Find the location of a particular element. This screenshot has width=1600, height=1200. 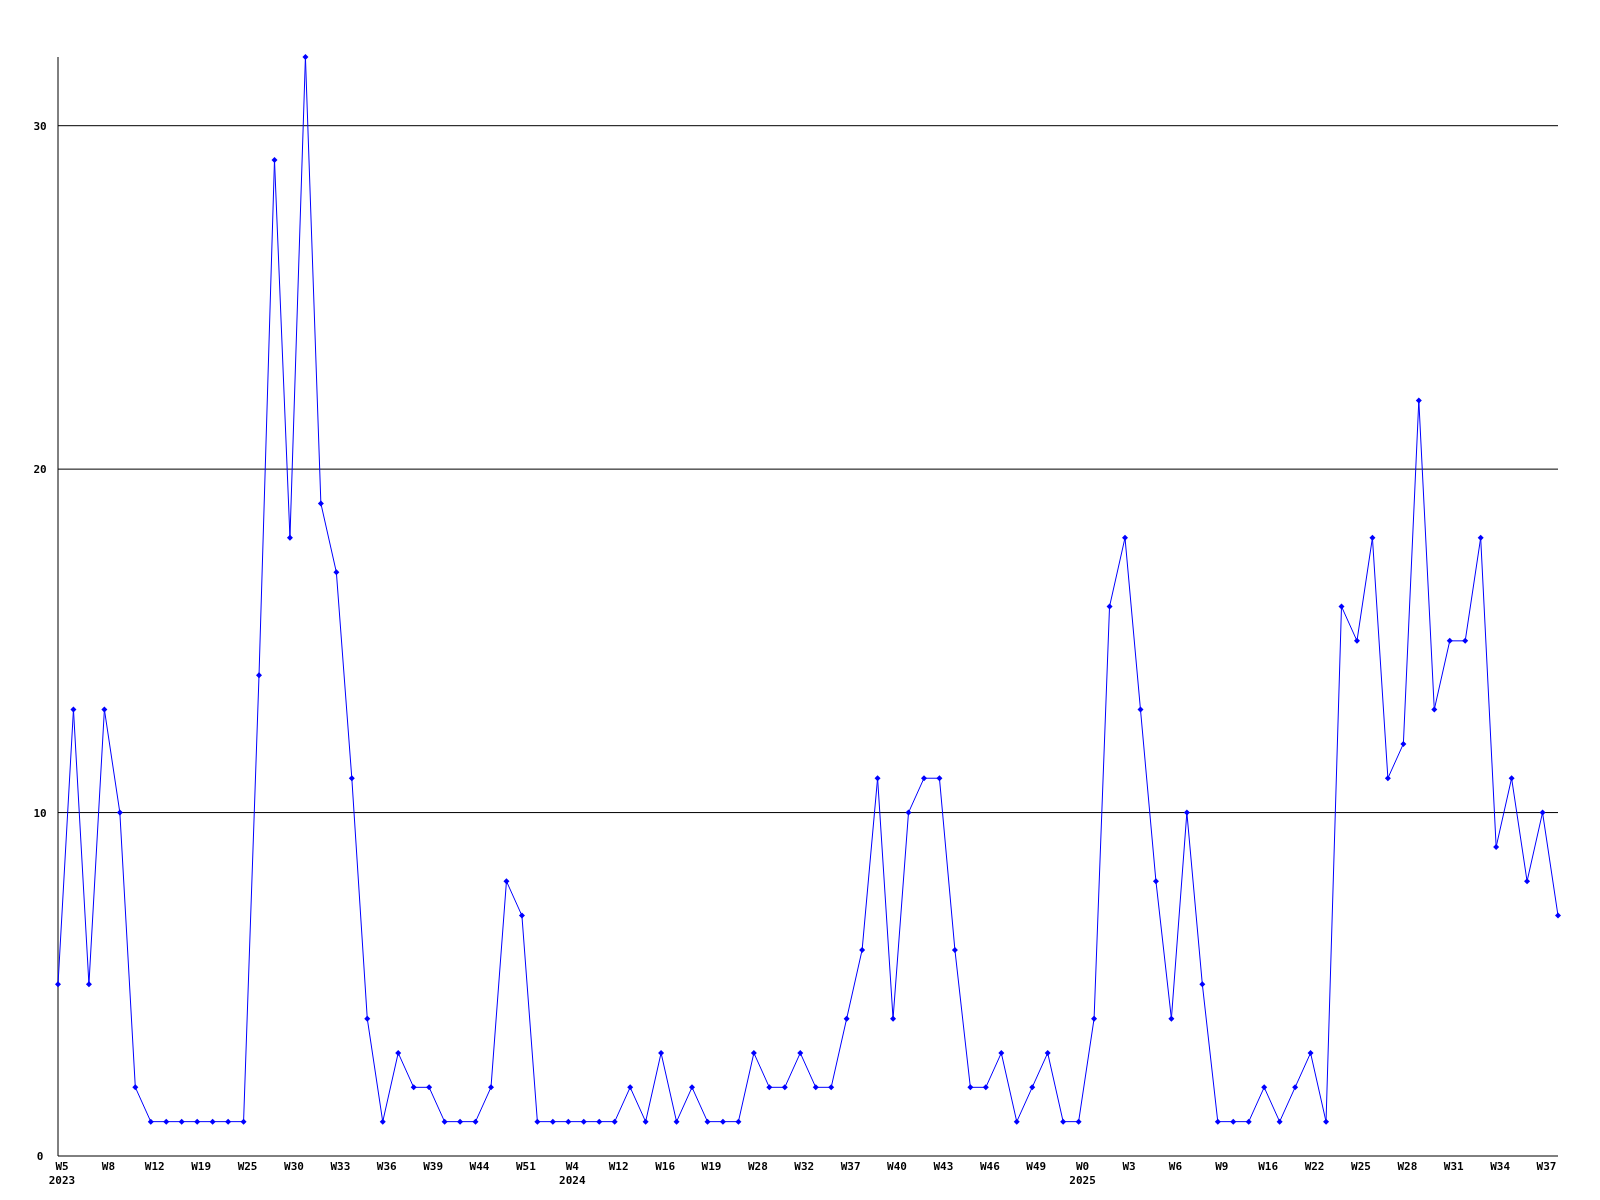

x-tick-label: W5 2023 is located at coordinates (62, 1173).